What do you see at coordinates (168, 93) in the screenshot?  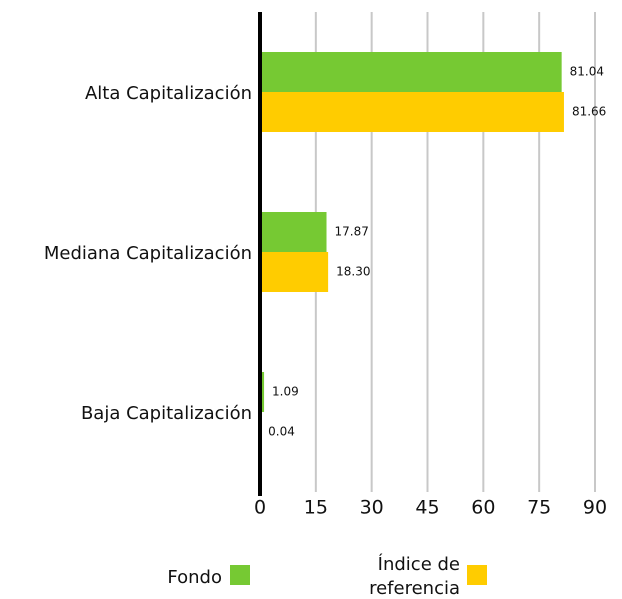 I see `y-tick-label: Alta Capitalización` at bounding box center [168, 93].